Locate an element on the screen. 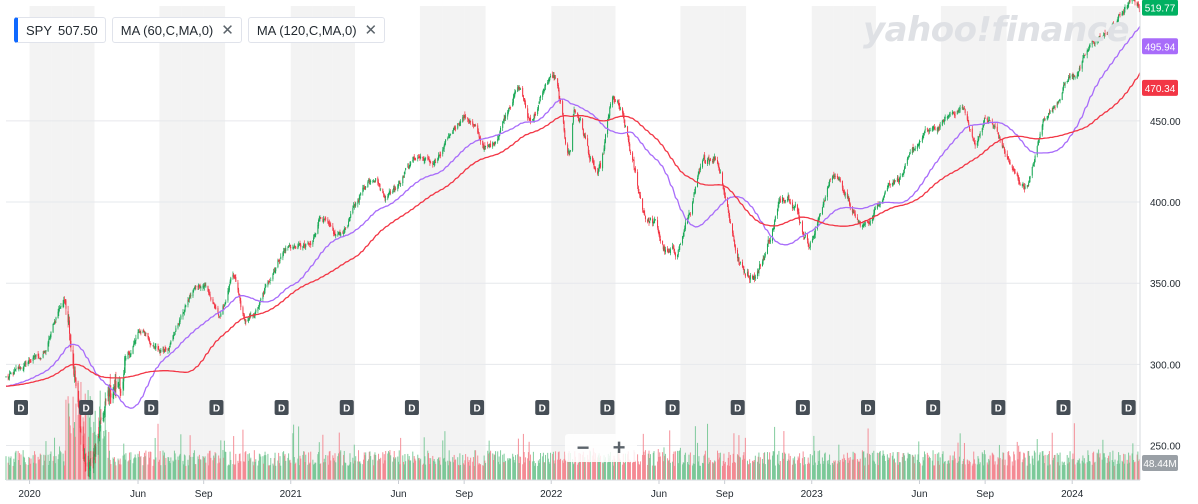  legend-chip-symbol: SPY 507.50 is located at coordinates (60, 30).